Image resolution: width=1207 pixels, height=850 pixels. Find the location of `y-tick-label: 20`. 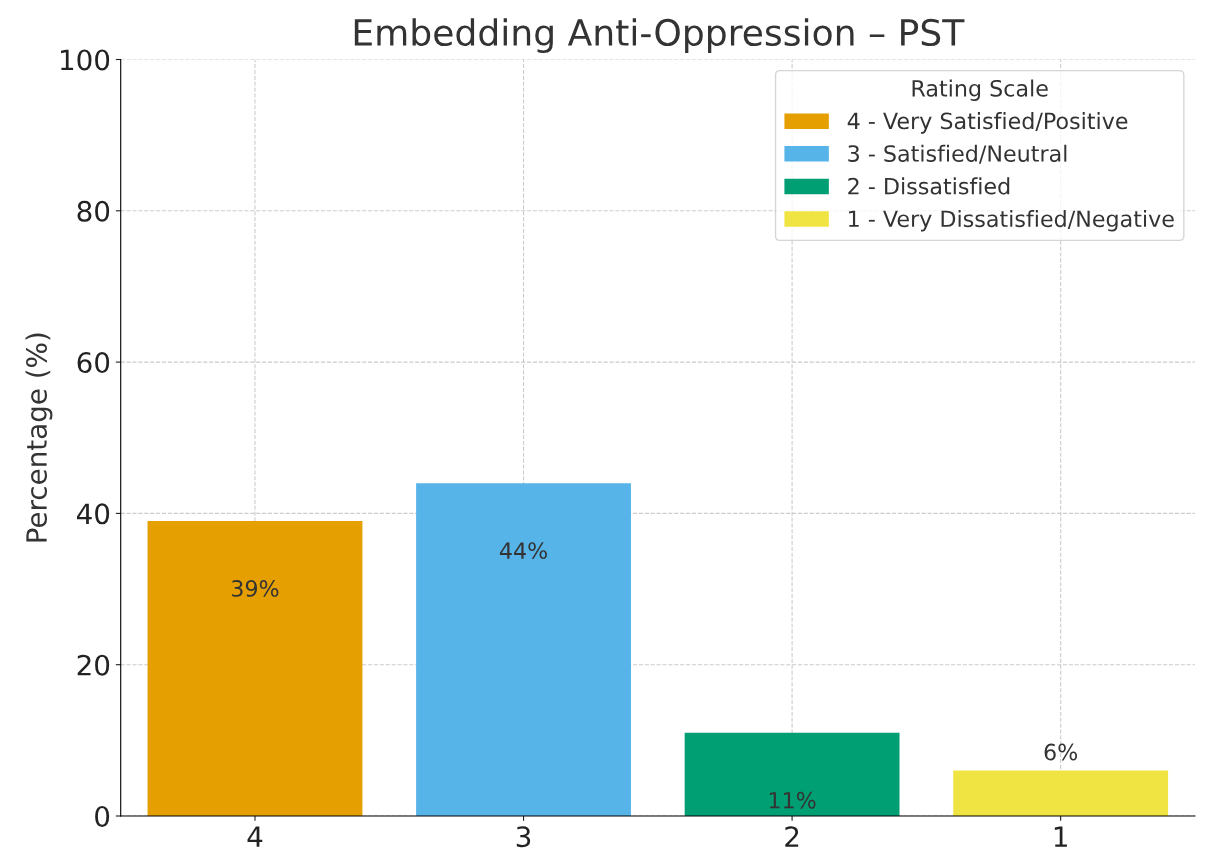

y-tick-label: 20 is located at coordinates (93, 665).